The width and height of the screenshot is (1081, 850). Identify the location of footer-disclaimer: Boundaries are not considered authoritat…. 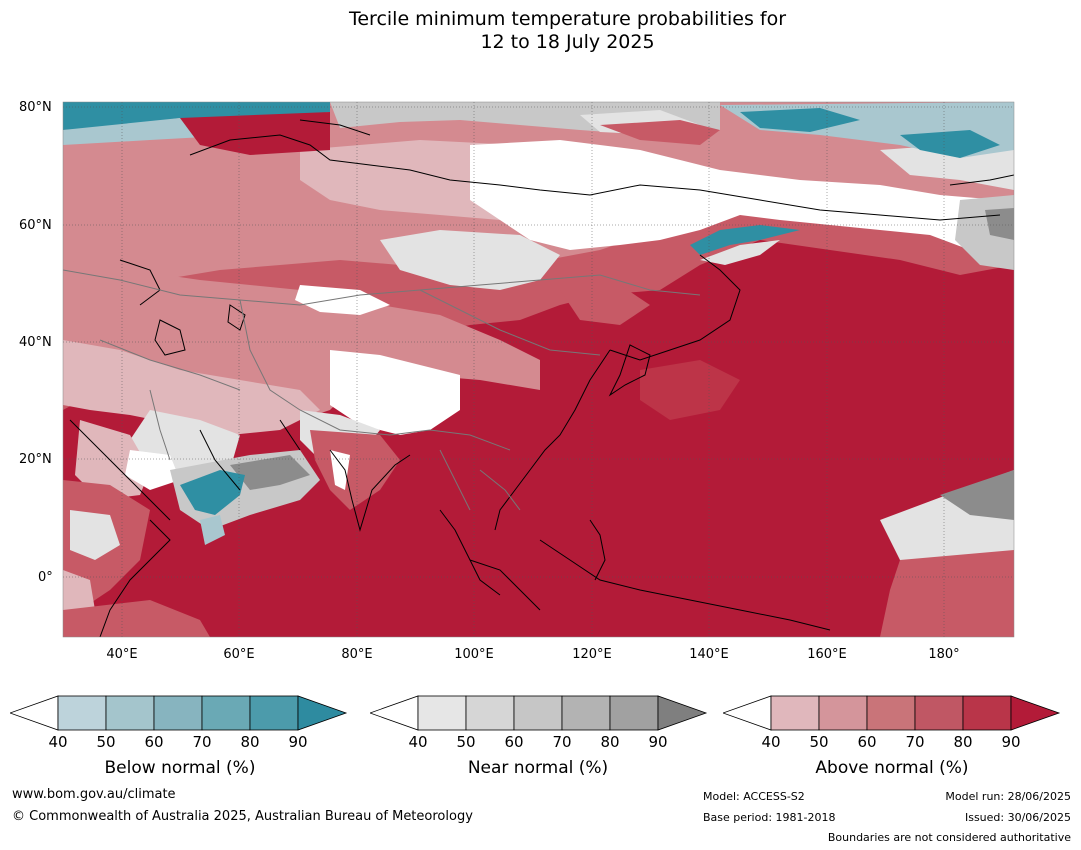
(949, 837).